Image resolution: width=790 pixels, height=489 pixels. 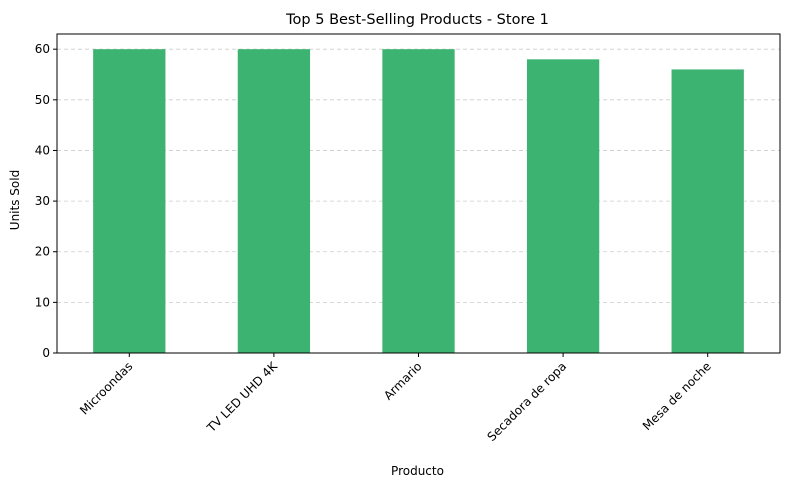 I want to click on y-axis-ticks: 0 10 20 30 40 50 60, so click(x=46, y=201).